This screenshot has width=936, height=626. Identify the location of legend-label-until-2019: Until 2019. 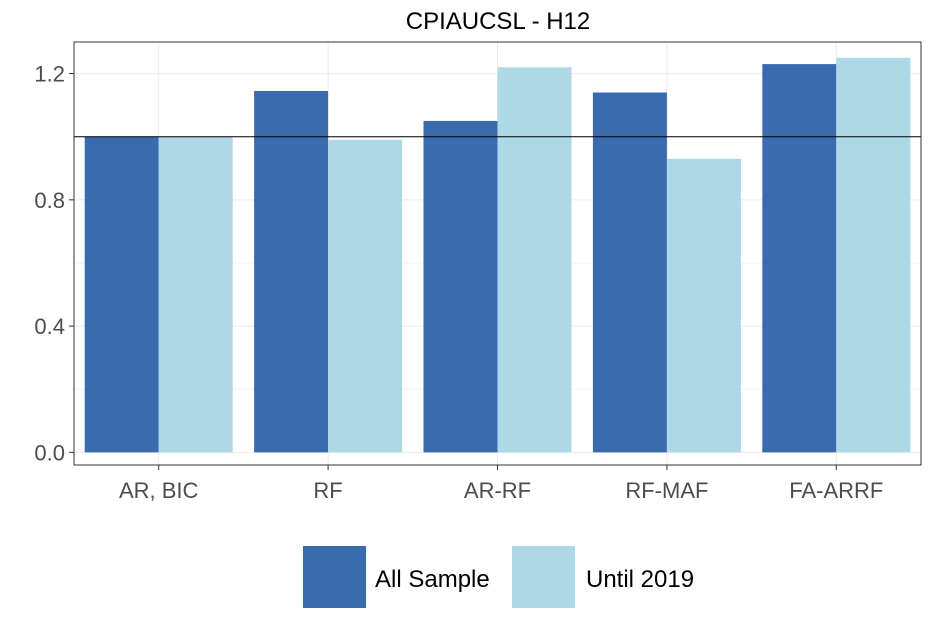
(640, 579).